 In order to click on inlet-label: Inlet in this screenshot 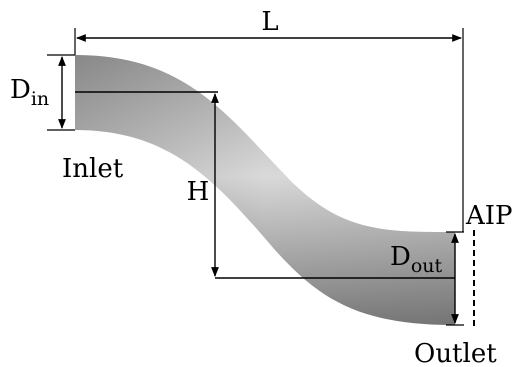, I will do `click(93, 169)`.